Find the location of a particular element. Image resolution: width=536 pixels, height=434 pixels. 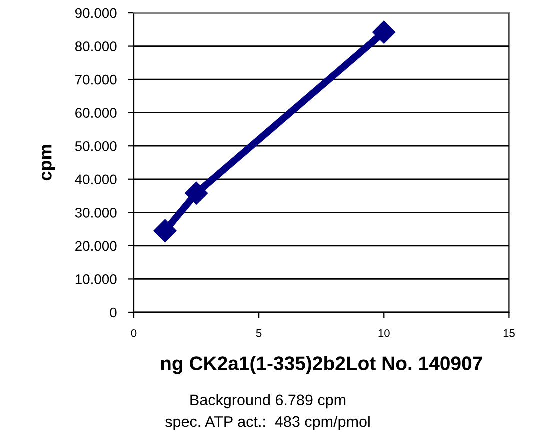

x-axis-title: ng CK2a1(1-335)2b2Lot No. 140907 is located at coordinates (321, 365).